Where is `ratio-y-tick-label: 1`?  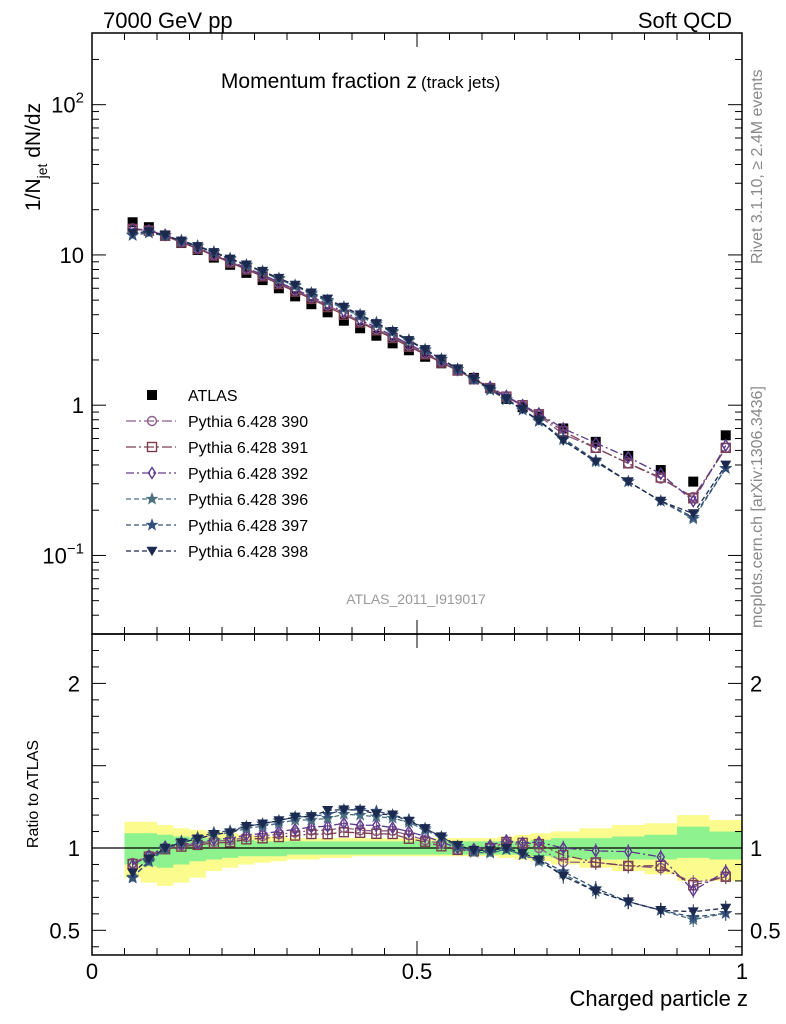 ratio-y-tick-label: 1 is located at coordinates (74, 848).